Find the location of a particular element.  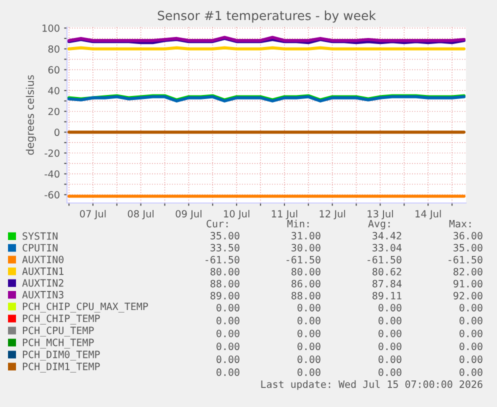

x-tick-label: 07 Jul is located at coordinates (93, 215).